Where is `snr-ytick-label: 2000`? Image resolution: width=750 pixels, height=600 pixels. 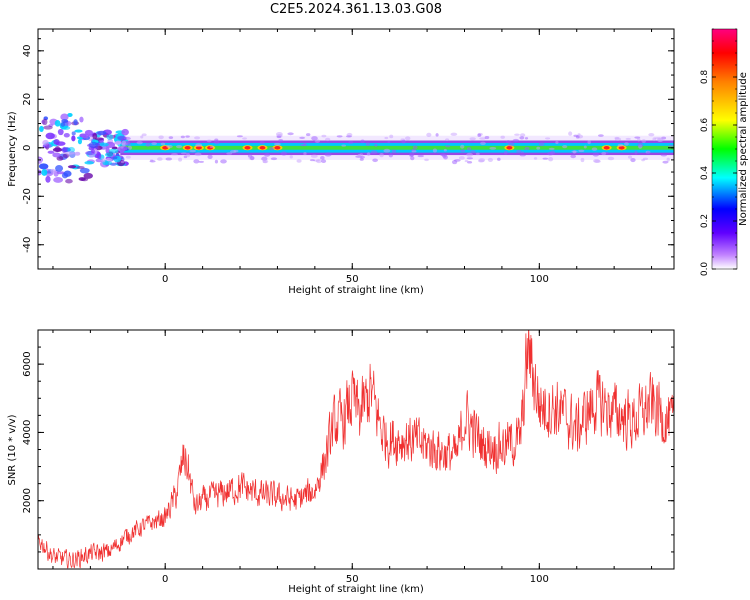
snr-ytick-label: 2000 is located at coordinates (27, 500).